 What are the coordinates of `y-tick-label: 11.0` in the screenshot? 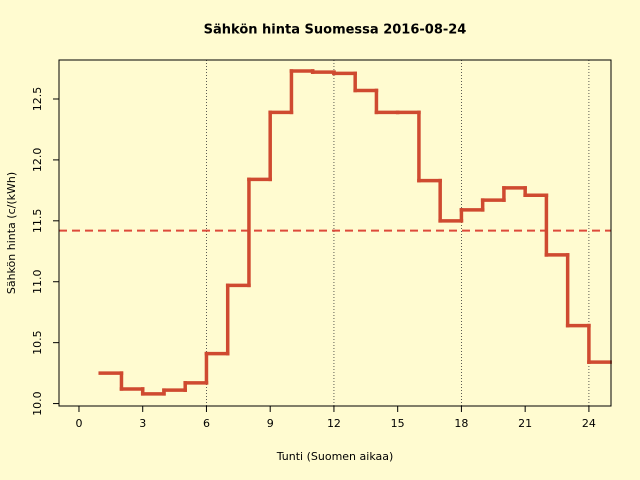 It's located at (37, 281).